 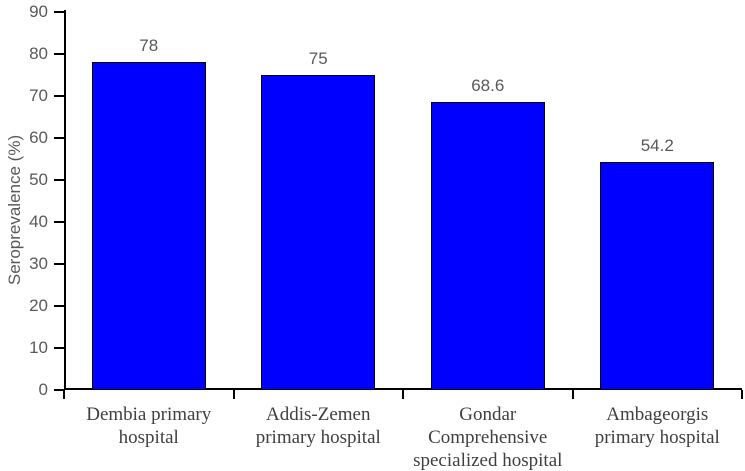 What do you see at coordinates (657, 146) in the screenshot?
I see `bar-value-label: 54.2` at bounding box center [657, 146].